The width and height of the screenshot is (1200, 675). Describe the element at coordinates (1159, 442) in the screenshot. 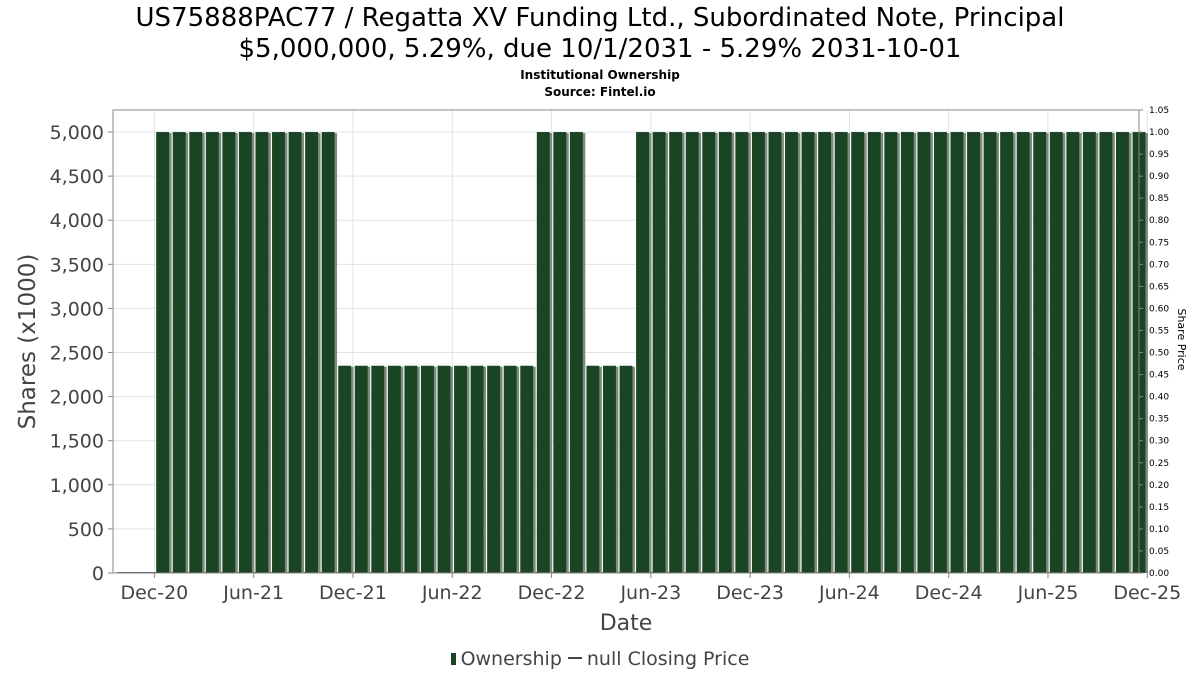

I see `y2-tick-label: 0.30` at that location.